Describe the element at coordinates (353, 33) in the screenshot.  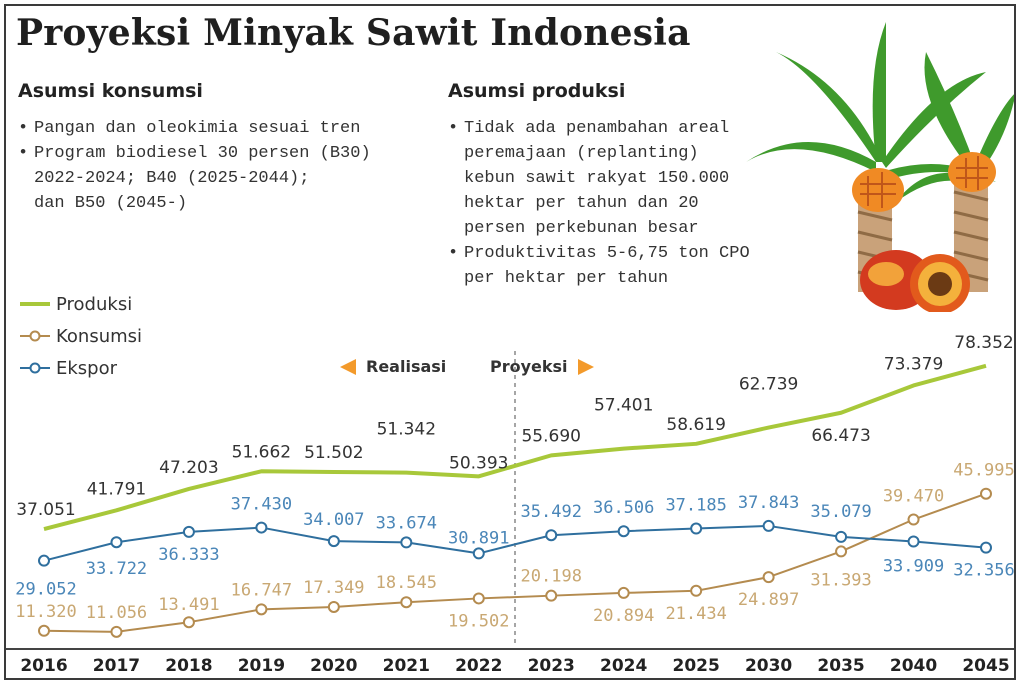
I see `page-title: Proyeksi Minyak Sawit Indonesia` at that location.